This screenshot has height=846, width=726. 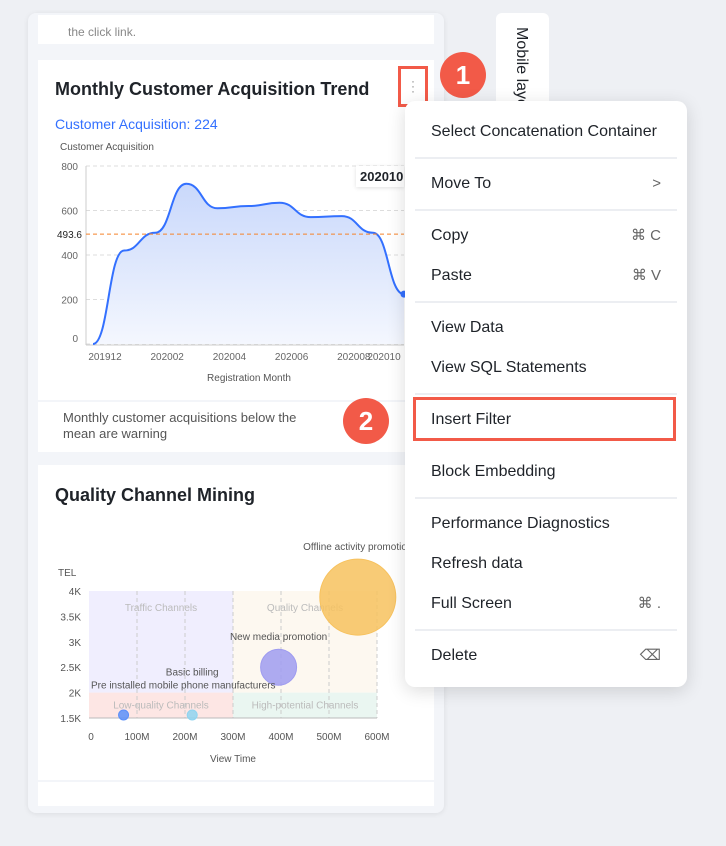 I want to click on y-axis-title: Customer Acquisition, so click(x=107, y=147).